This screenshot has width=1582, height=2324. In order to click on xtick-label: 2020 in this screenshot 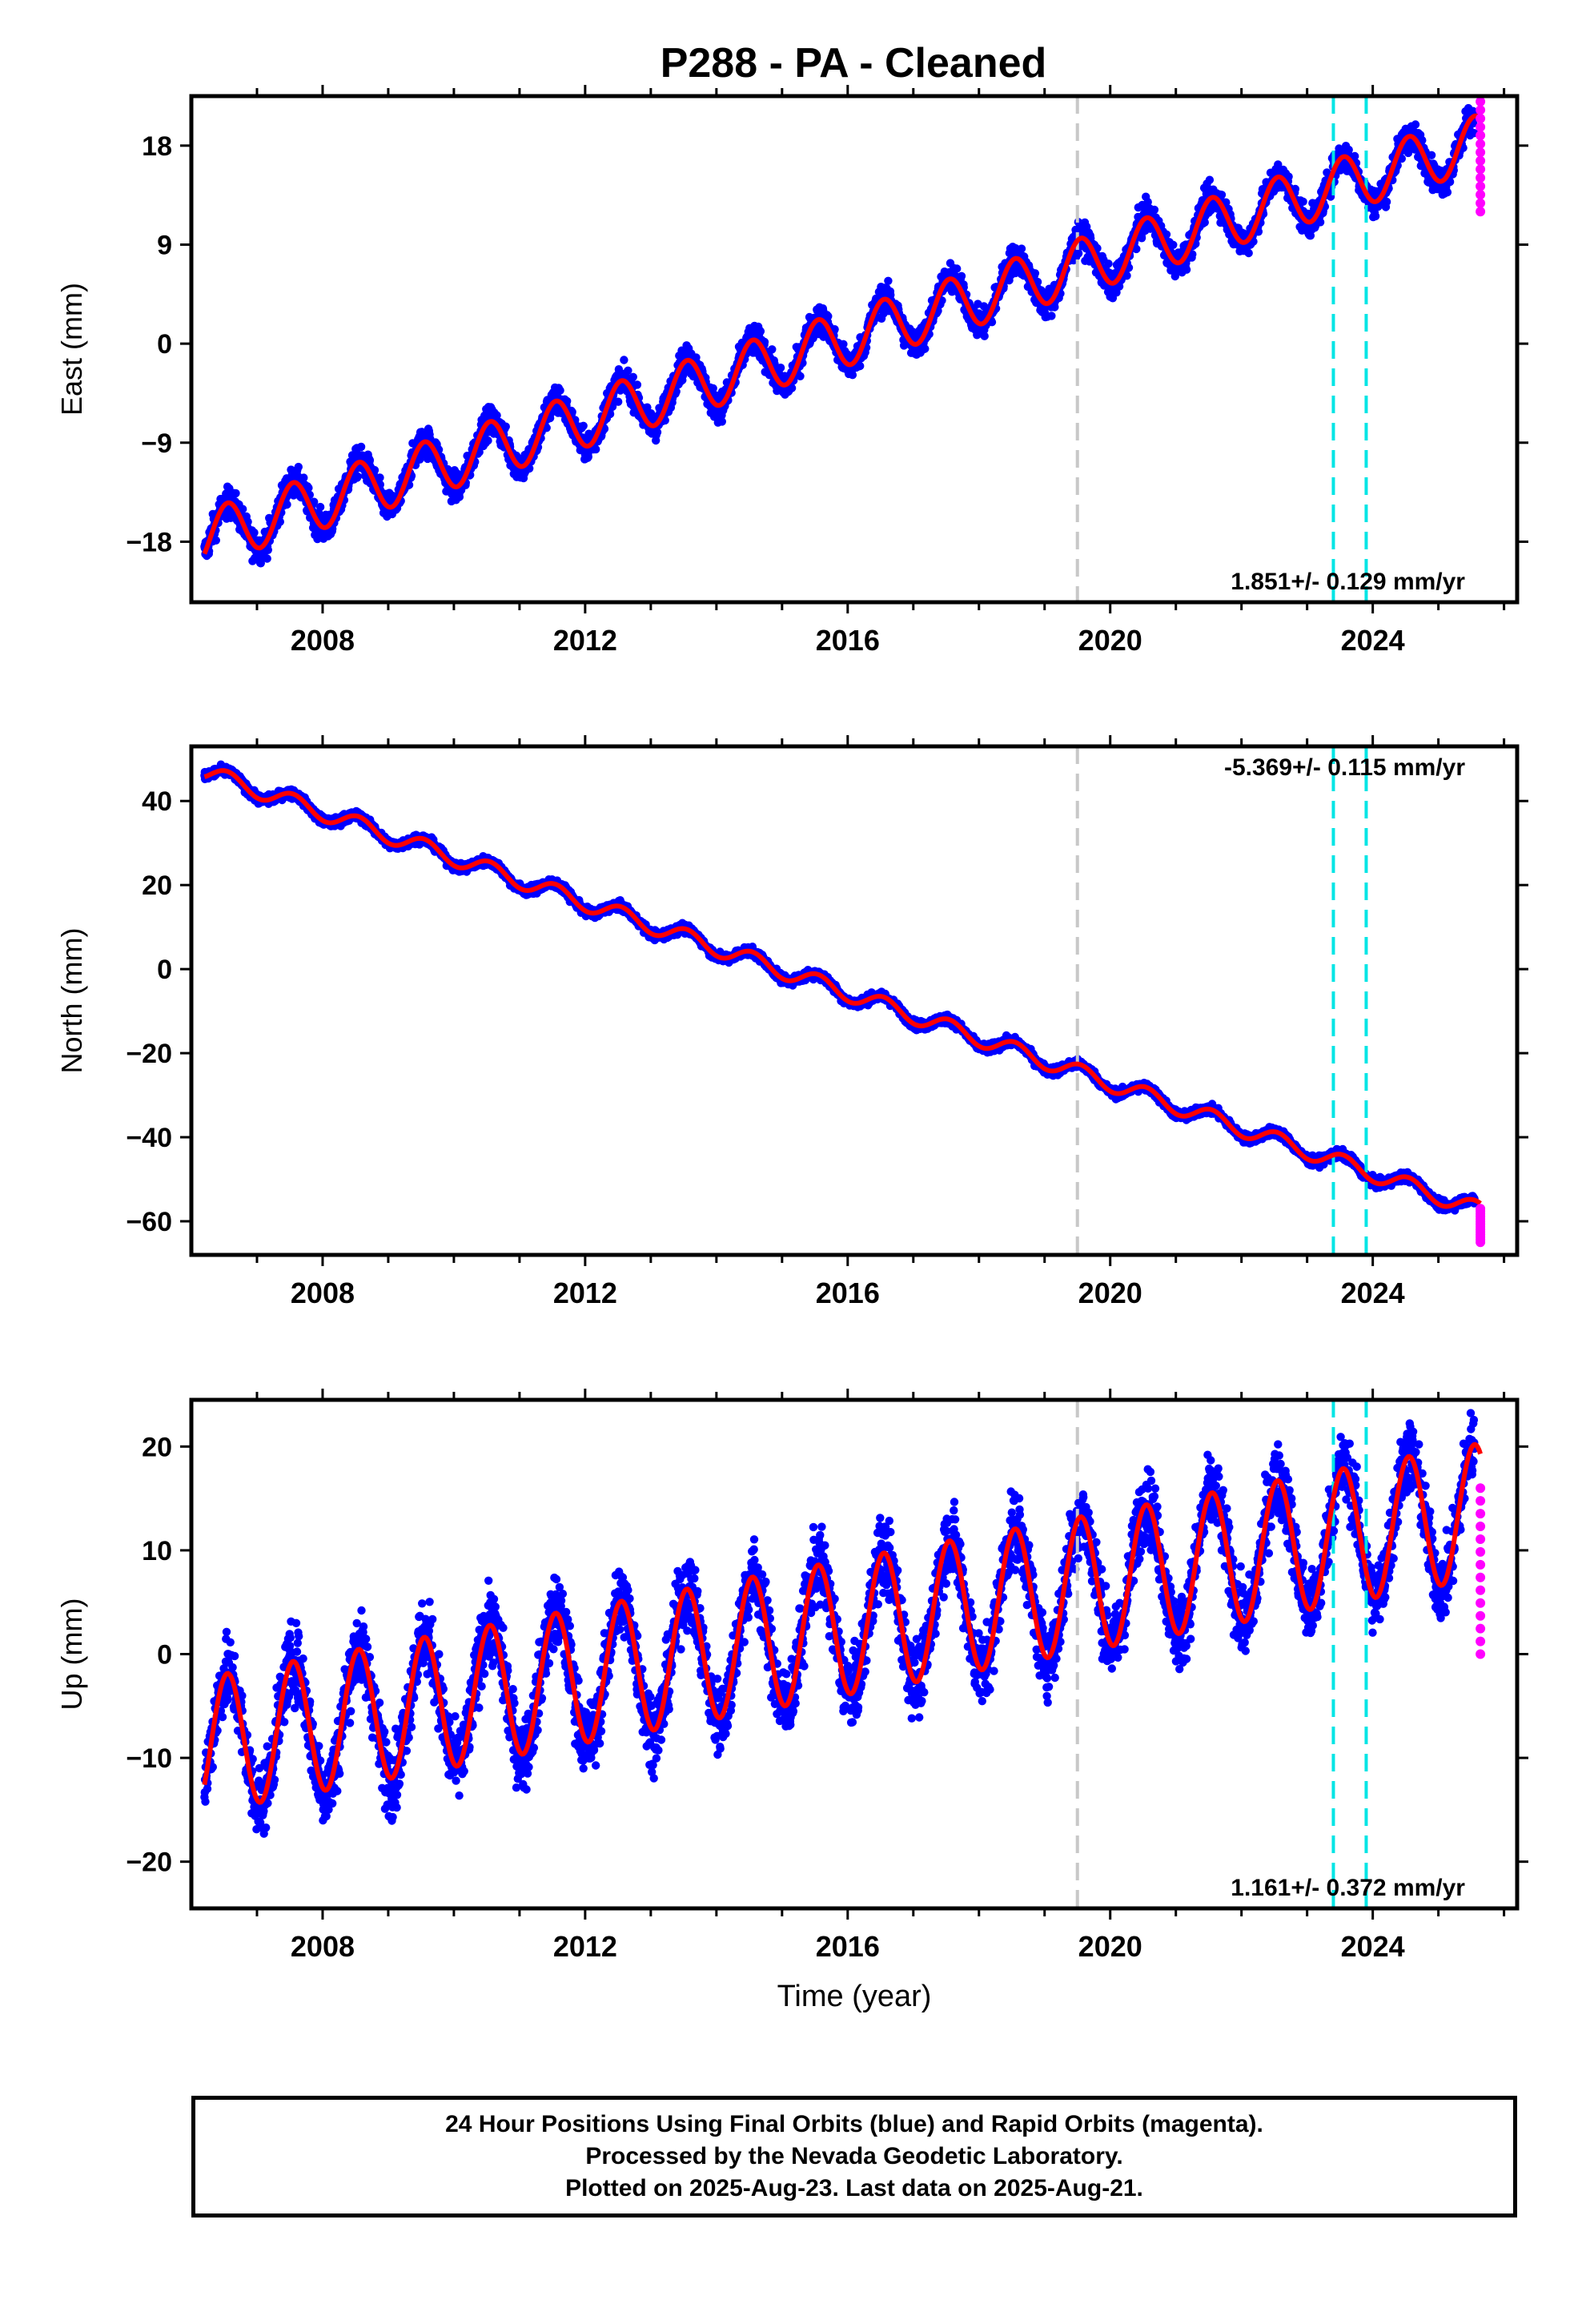, I will do `click(1110, 640)`.